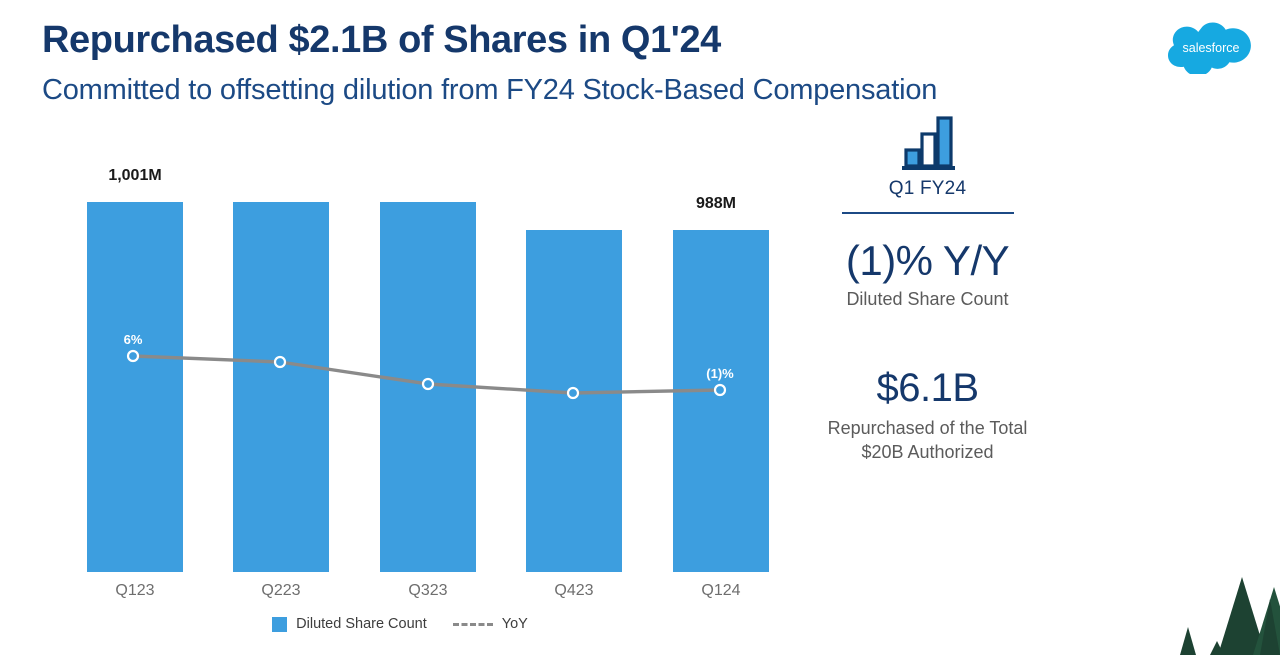 The height and width of the screenshot is (655, 1280). Describe the element at coordinates (472, 624) in the screenshot. I see `legend-dashed-line-icon` at that location.